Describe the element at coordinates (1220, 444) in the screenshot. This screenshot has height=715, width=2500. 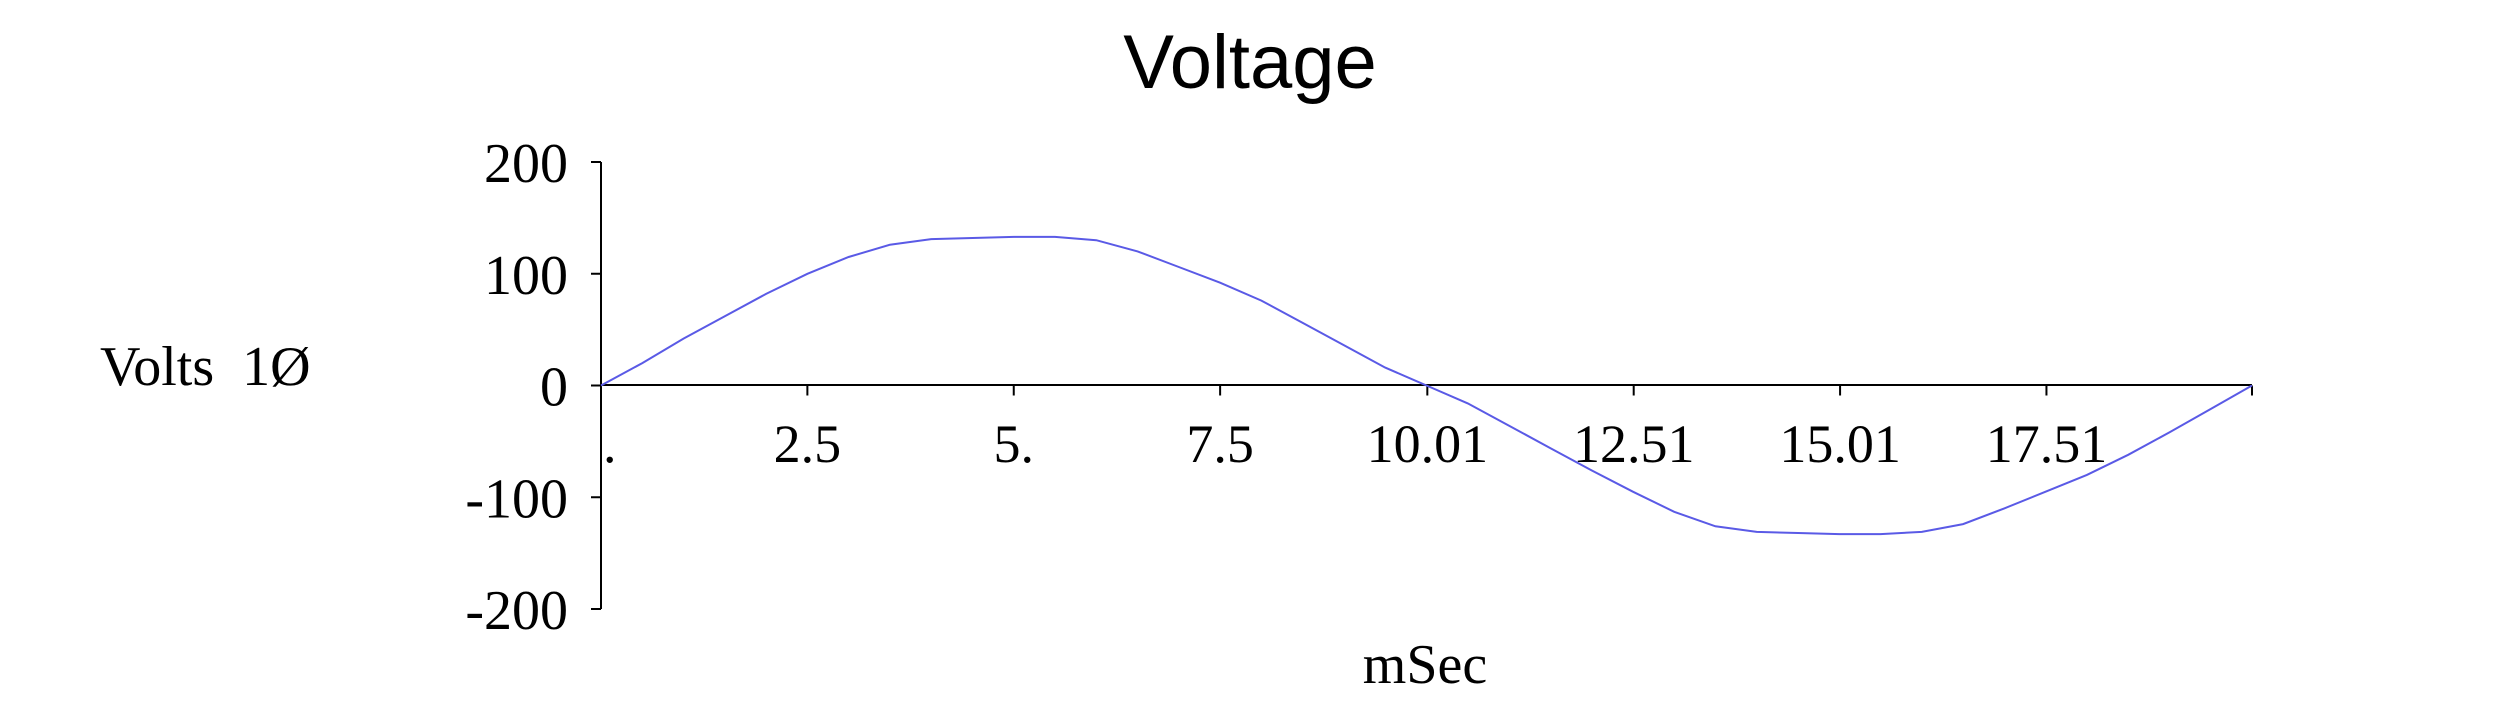
I see `x-tick-label: 7.5` at that location.